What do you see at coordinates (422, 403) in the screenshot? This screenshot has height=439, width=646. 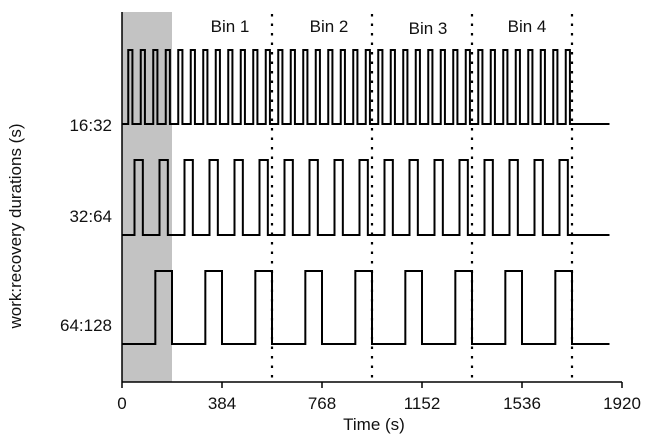 I see `x-tick-label-3: 1152` at bounding box center [422, 403].